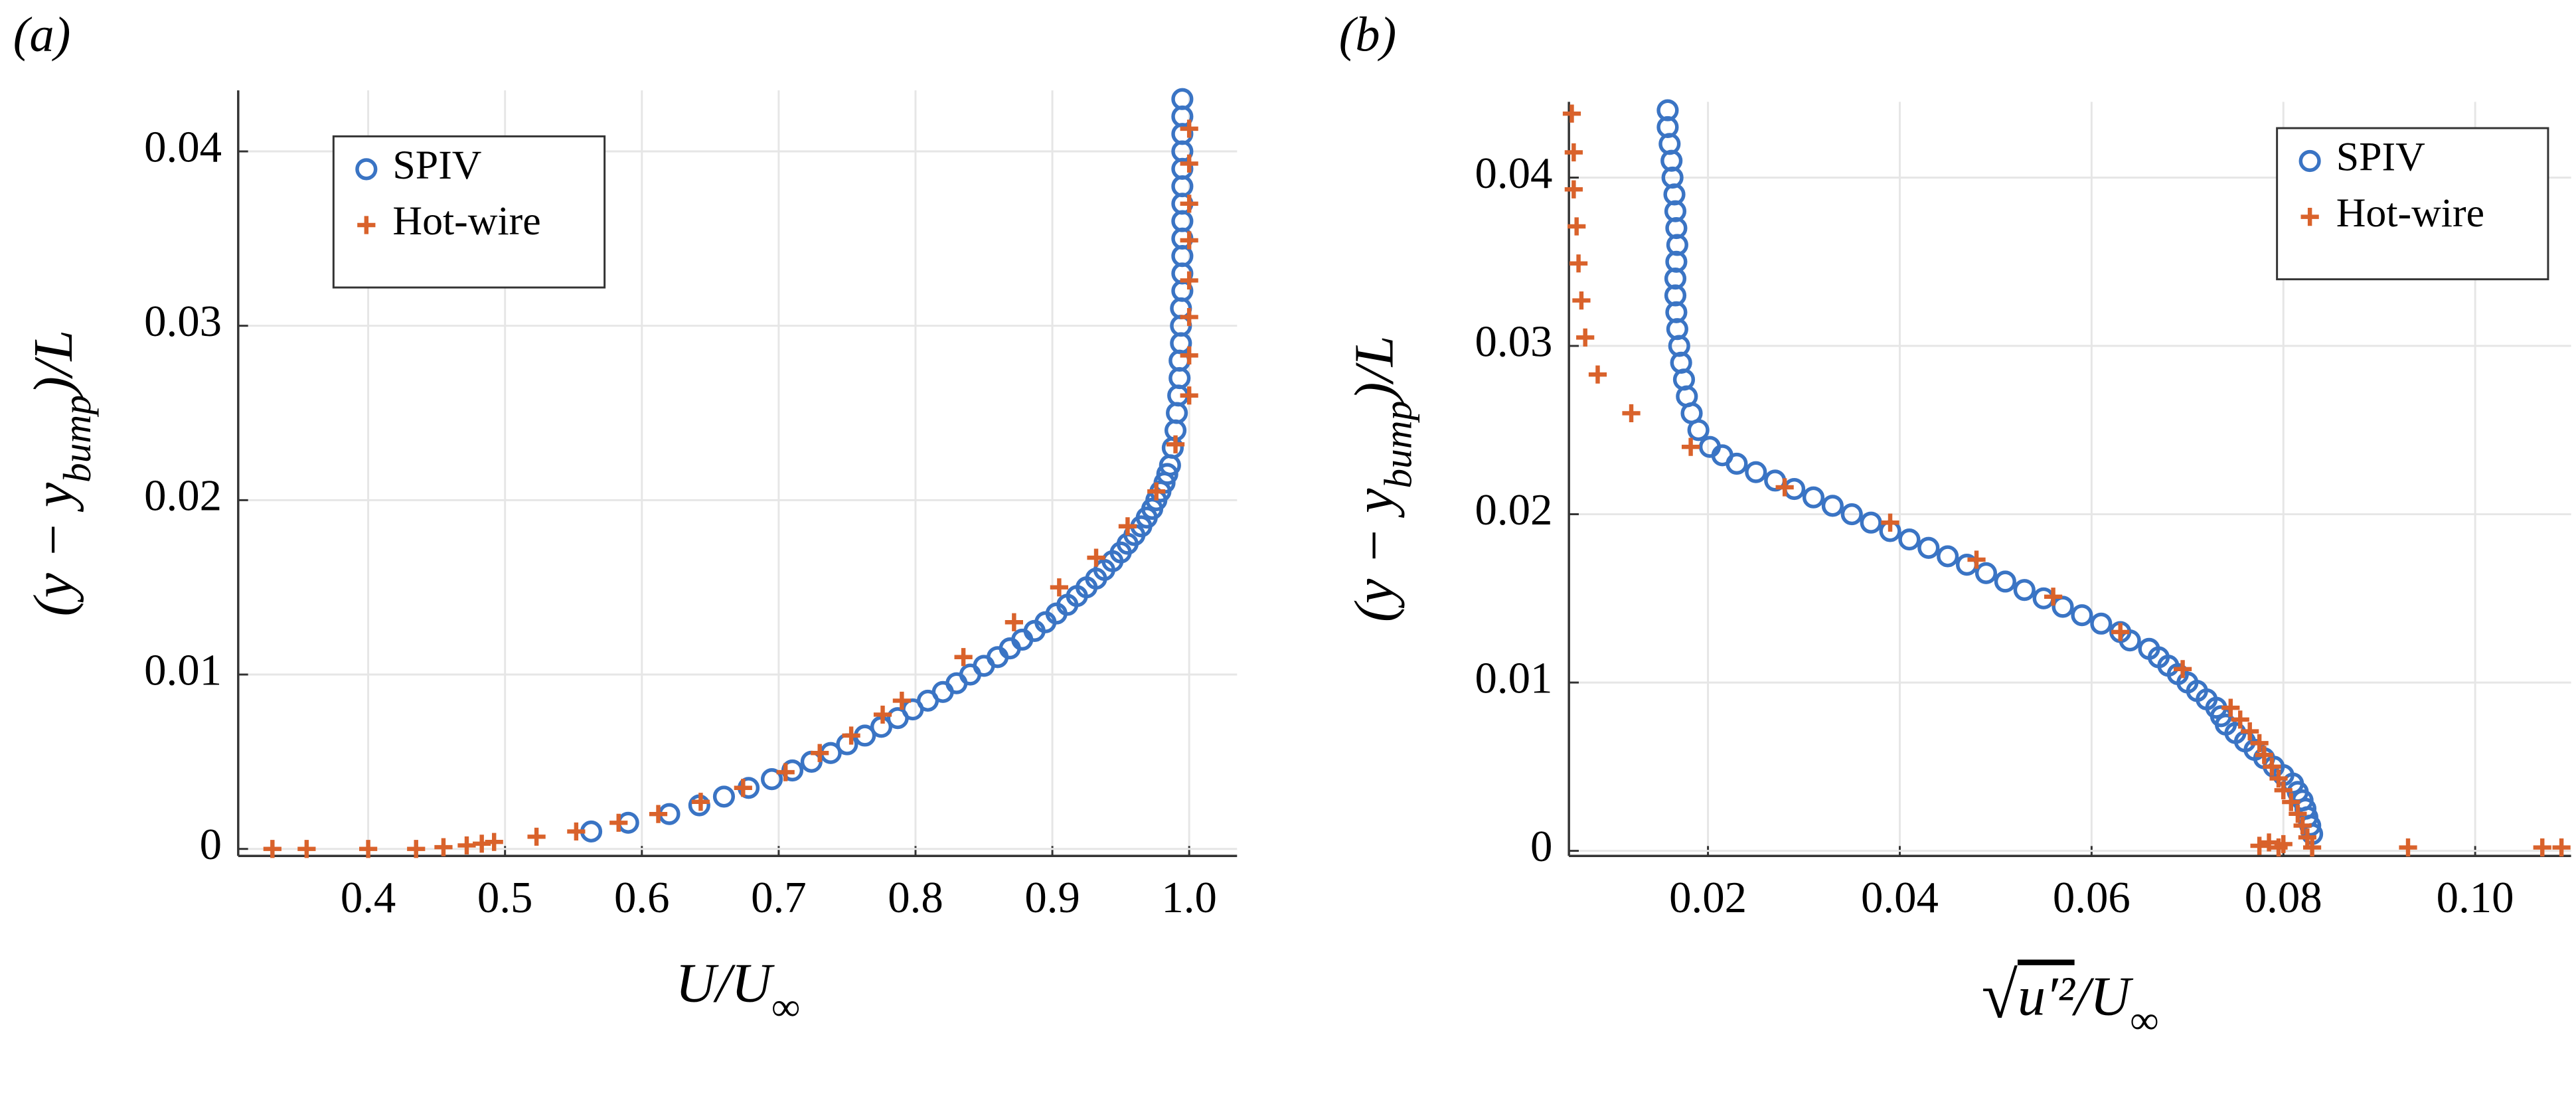 This screenshot has height=1116, width=2576. Describe the element at coordinates (2046, 997) in the screenshot. I see `label-part: u′²` at that location.